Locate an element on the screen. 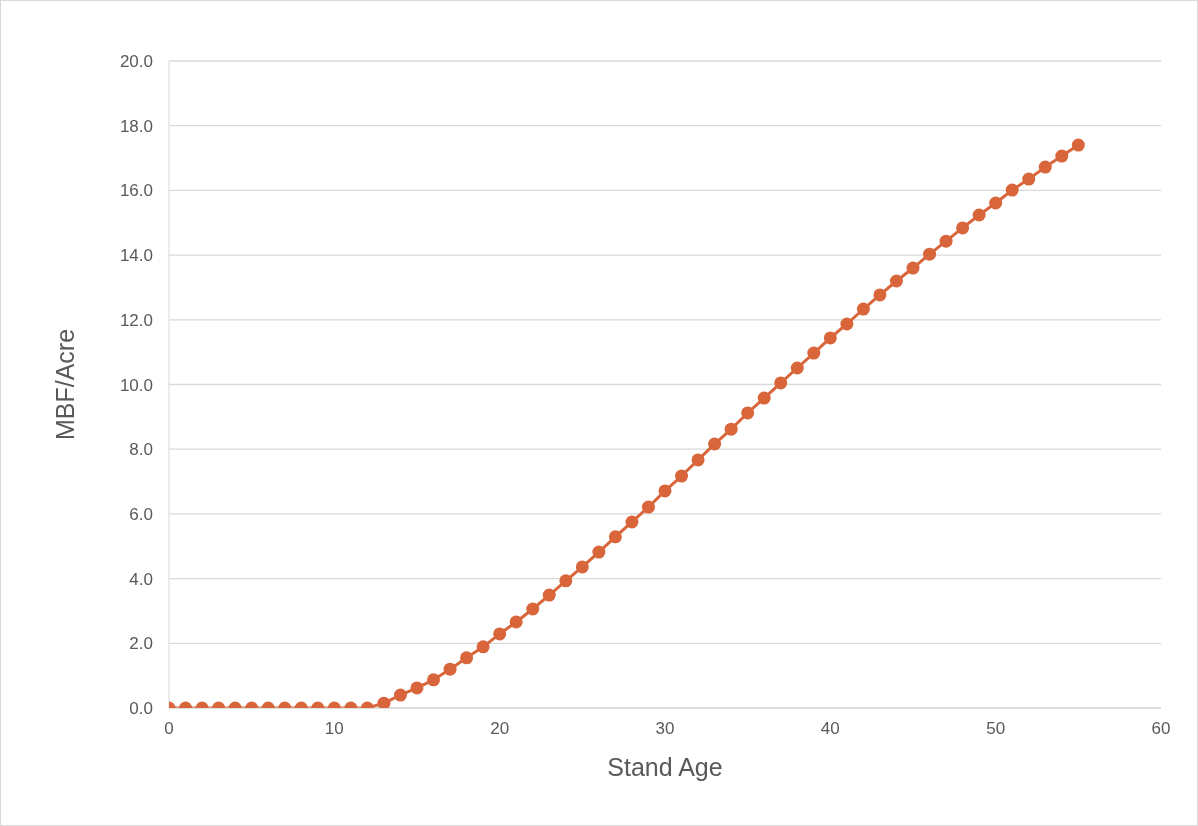  y-tick-label: 2.0 is located at coordinates (141, 644).